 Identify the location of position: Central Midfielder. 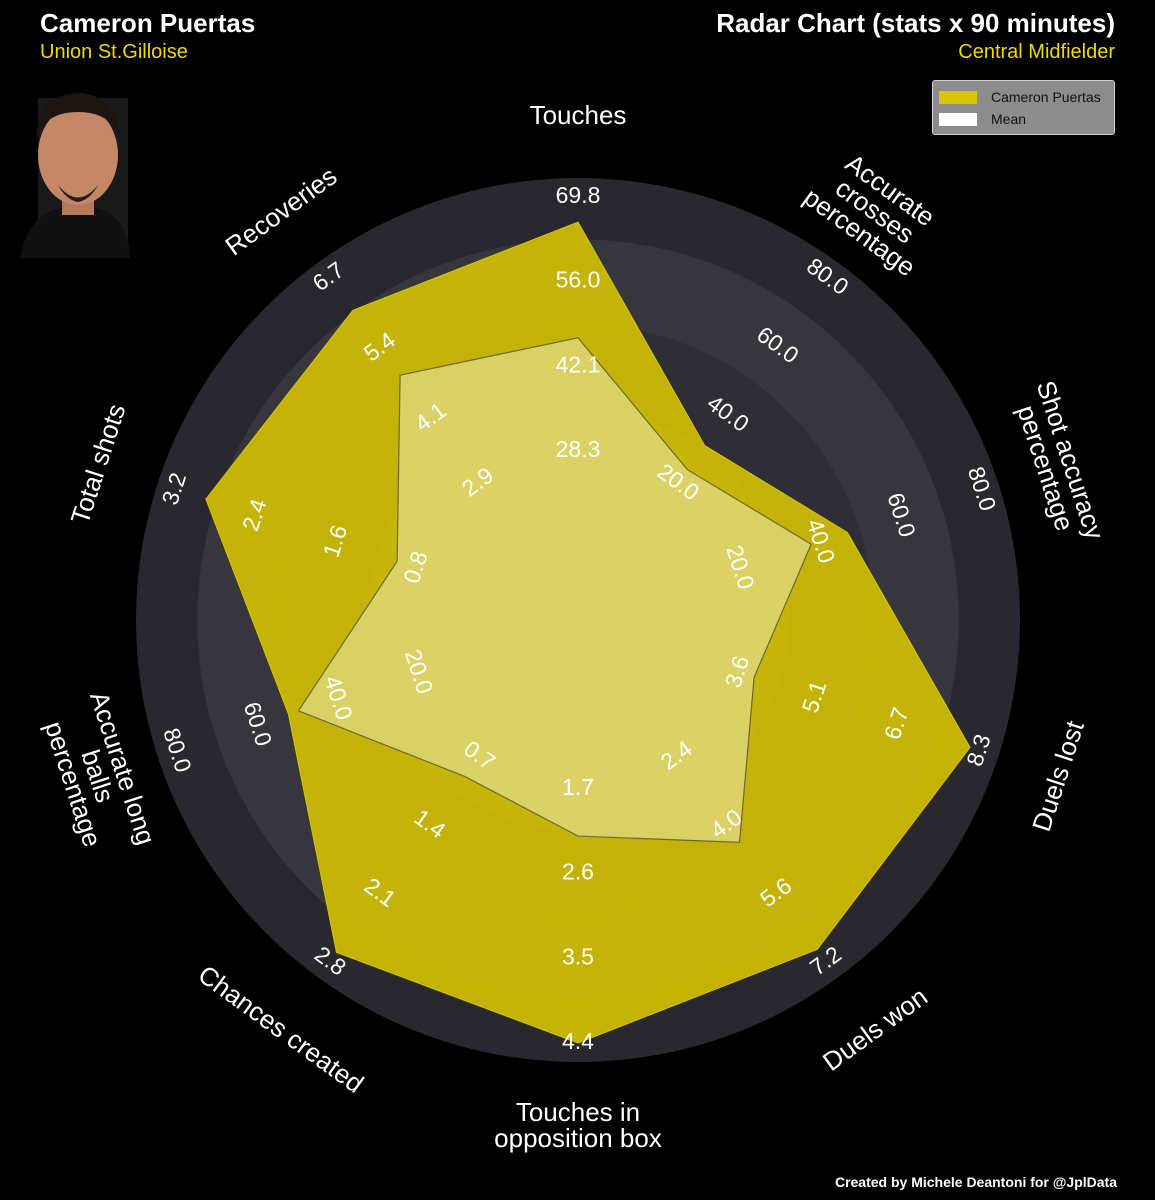
(1036, 52).